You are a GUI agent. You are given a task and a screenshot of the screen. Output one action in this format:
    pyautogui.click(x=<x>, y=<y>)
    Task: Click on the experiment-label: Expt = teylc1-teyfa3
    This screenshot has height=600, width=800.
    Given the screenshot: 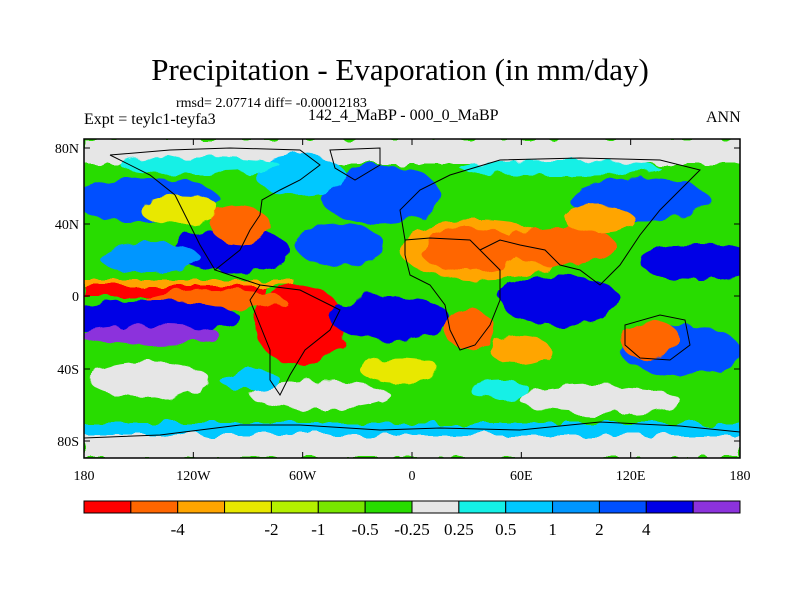 What is the action you would take?
    pyautogui.click(x=150, y=119)
    